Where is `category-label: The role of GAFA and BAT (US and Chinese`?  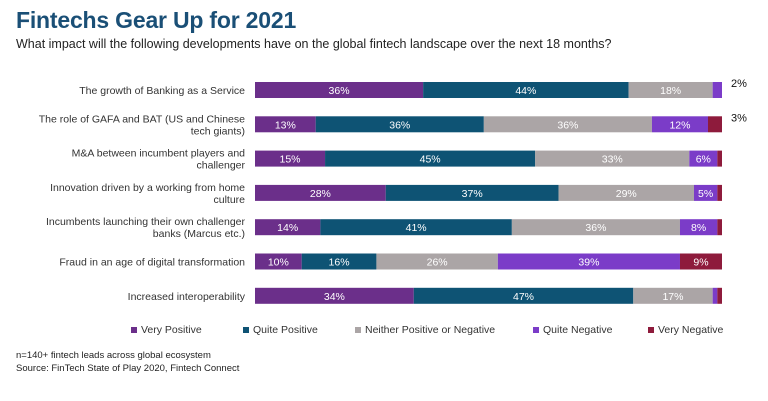 category-label: The role of GAFA and BAT (US and Chinese is located at coordinates (142, 119).